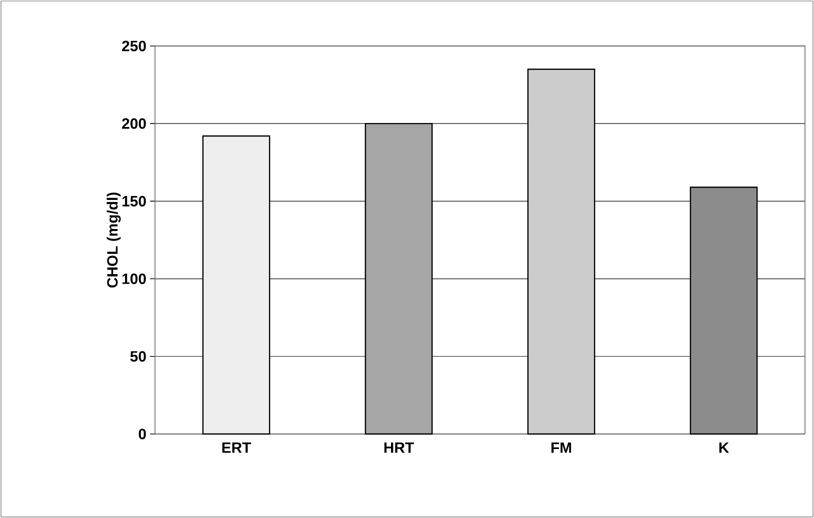 The height and width of the screenshot is (518, 814). Describe the element at coordinates (724, 447) in the screenshot. I see `x-tick-label: K` at that location.